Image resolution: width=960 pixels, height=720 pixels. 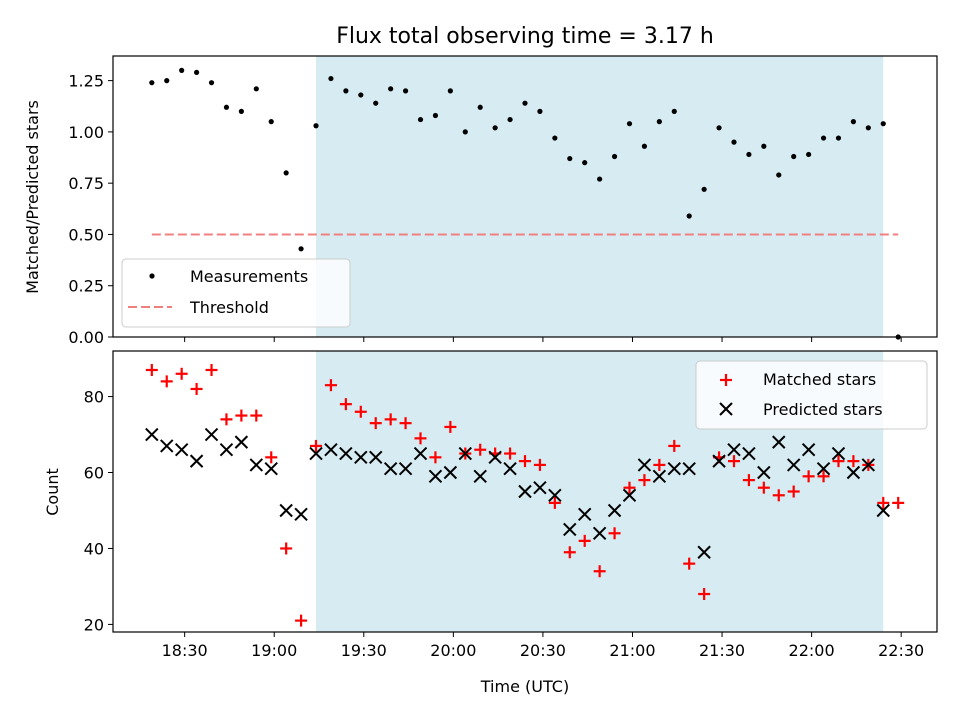 I want to click on bot-ytick-label: 60, so click(x=94, y=473).